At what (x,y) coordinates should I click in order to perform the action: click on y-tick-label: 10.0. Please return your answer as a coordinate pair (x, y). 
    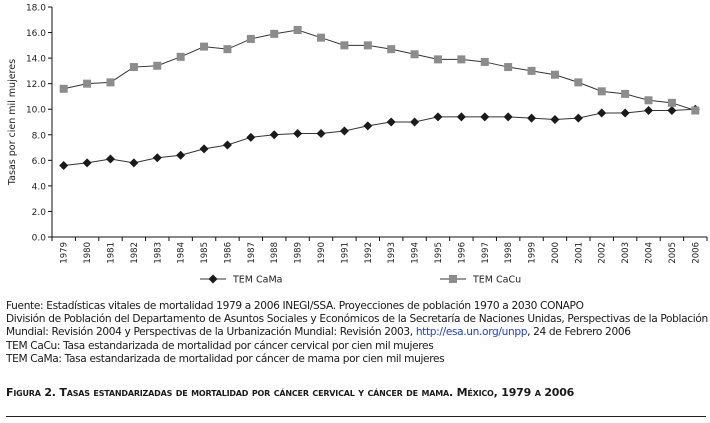
    Looking at the image, I should click on (36, 111).